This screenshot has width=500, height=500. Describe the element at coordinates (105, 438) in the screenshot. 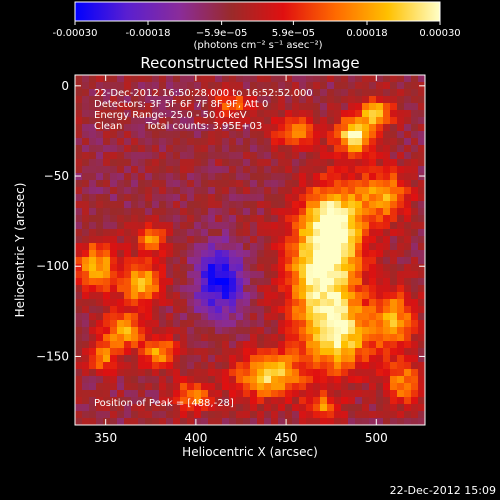

I see `x-tick-label: 350` at that location.